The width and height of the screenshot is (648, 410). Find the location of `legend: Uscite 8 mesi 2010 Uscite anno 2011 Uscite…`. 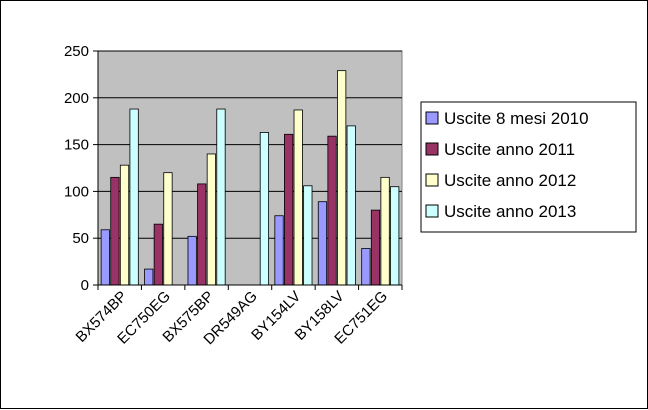

legend: Uscite 8 mesi 2010 Uscite anno 2011 Uscite… is located at coordinates (528, 167).